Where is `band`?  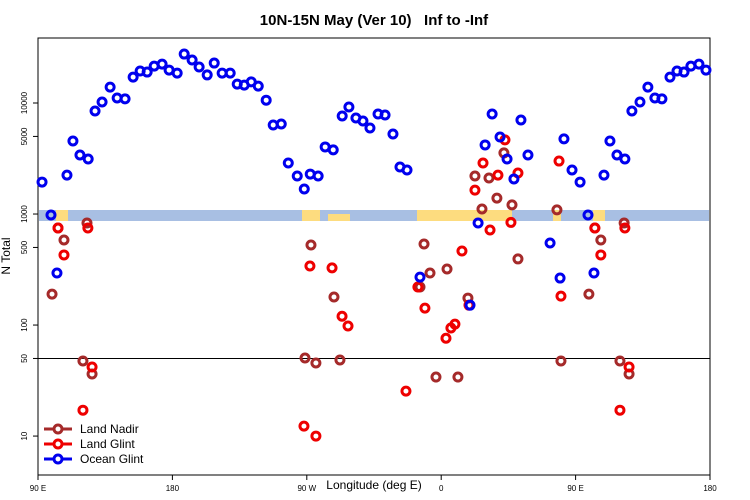 band is located at coordinates (374, 215).